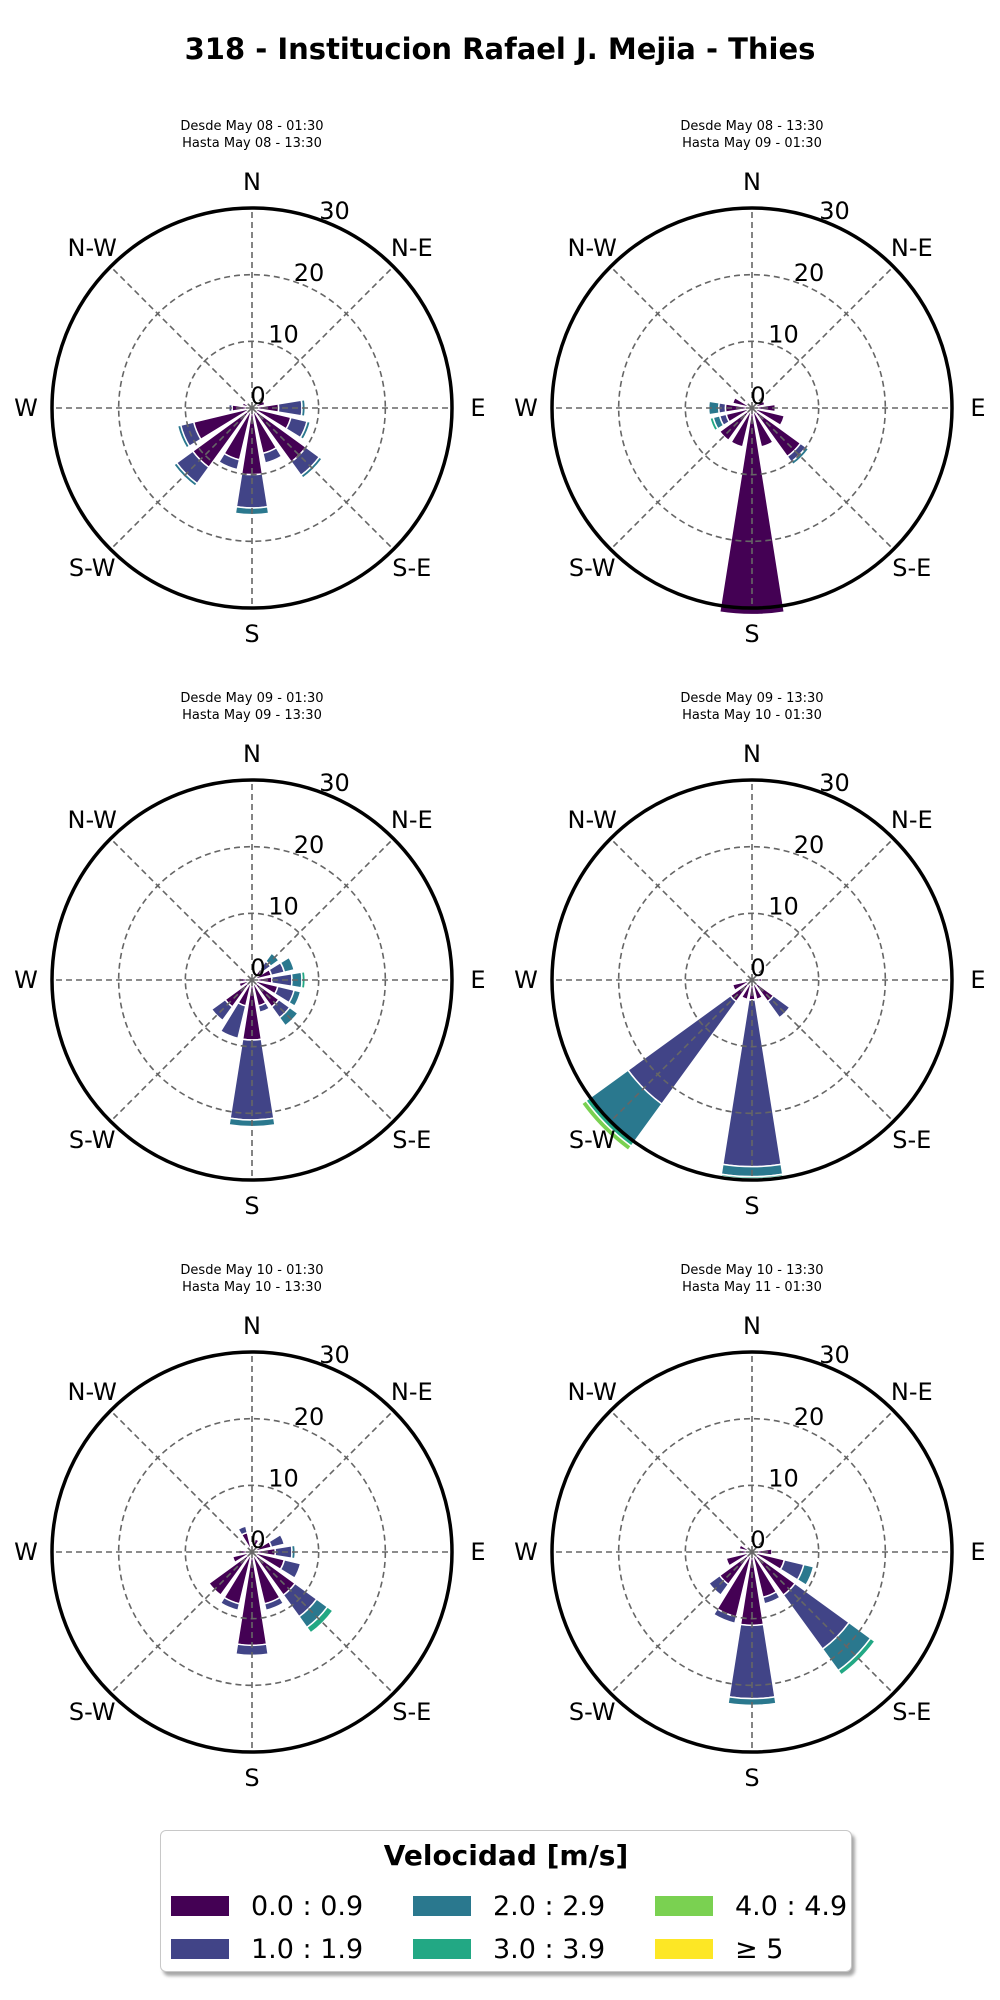  I want to click on panel-subtitle: Desde May 08 - 13:30 Hasta May 09 - 01:30, so click(752, 135).